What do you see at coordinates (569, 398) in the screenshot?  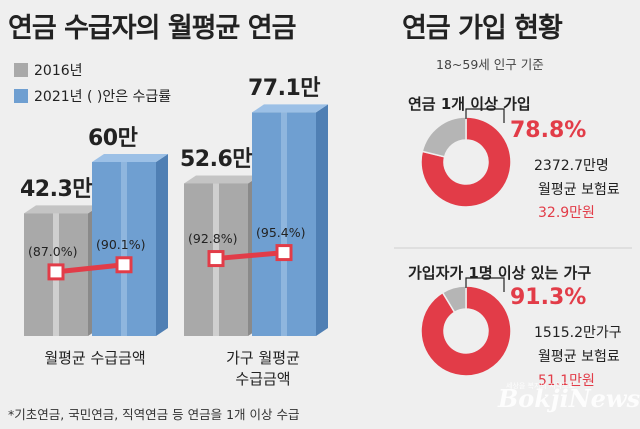 I see `watermark-logo: BokjiNews` at bounding box center [569, 398].